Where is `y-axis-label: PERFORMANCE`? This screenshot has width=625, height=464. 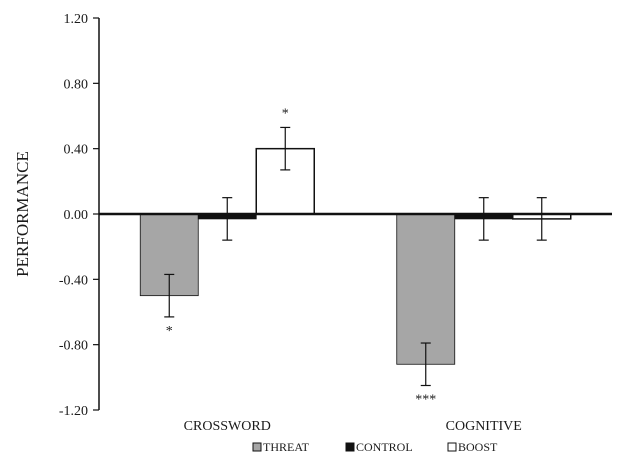 y-axis-label: PERFORMANCE is located at coordinates (22, 214).